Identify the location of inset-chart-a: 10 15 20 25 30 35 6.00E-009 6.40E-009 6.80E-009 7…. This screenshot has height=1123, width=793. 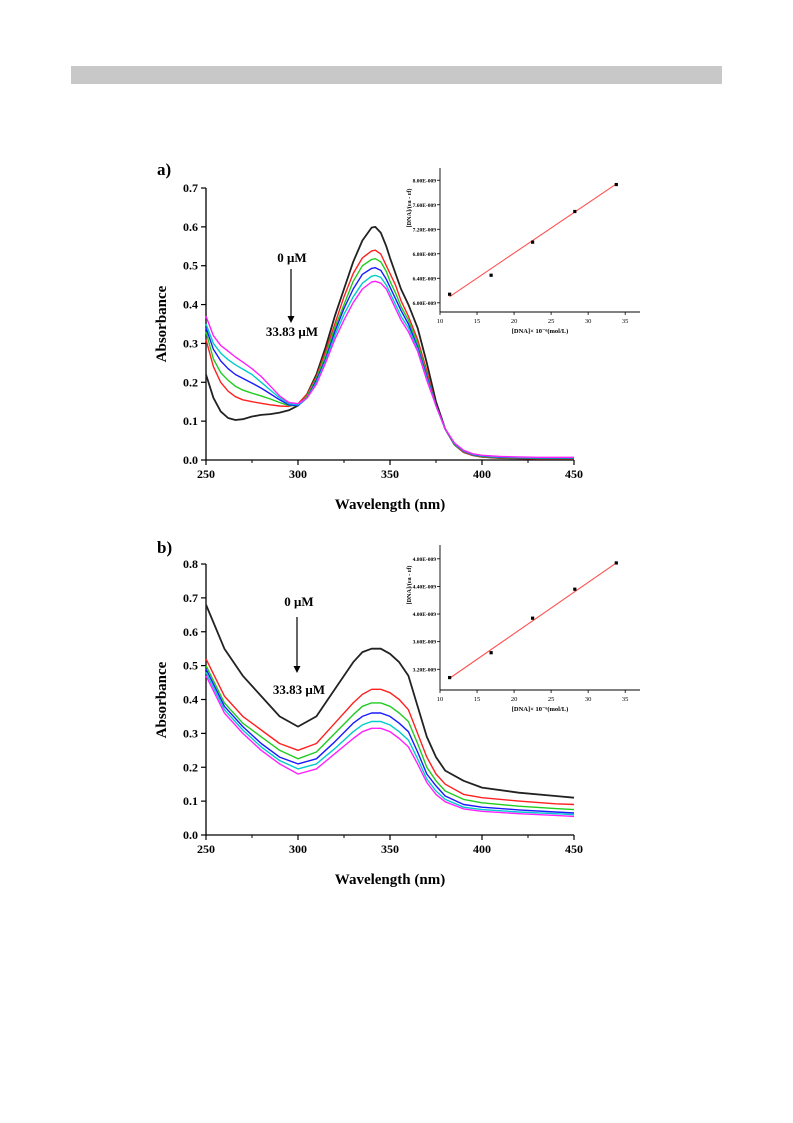
(523, 251).